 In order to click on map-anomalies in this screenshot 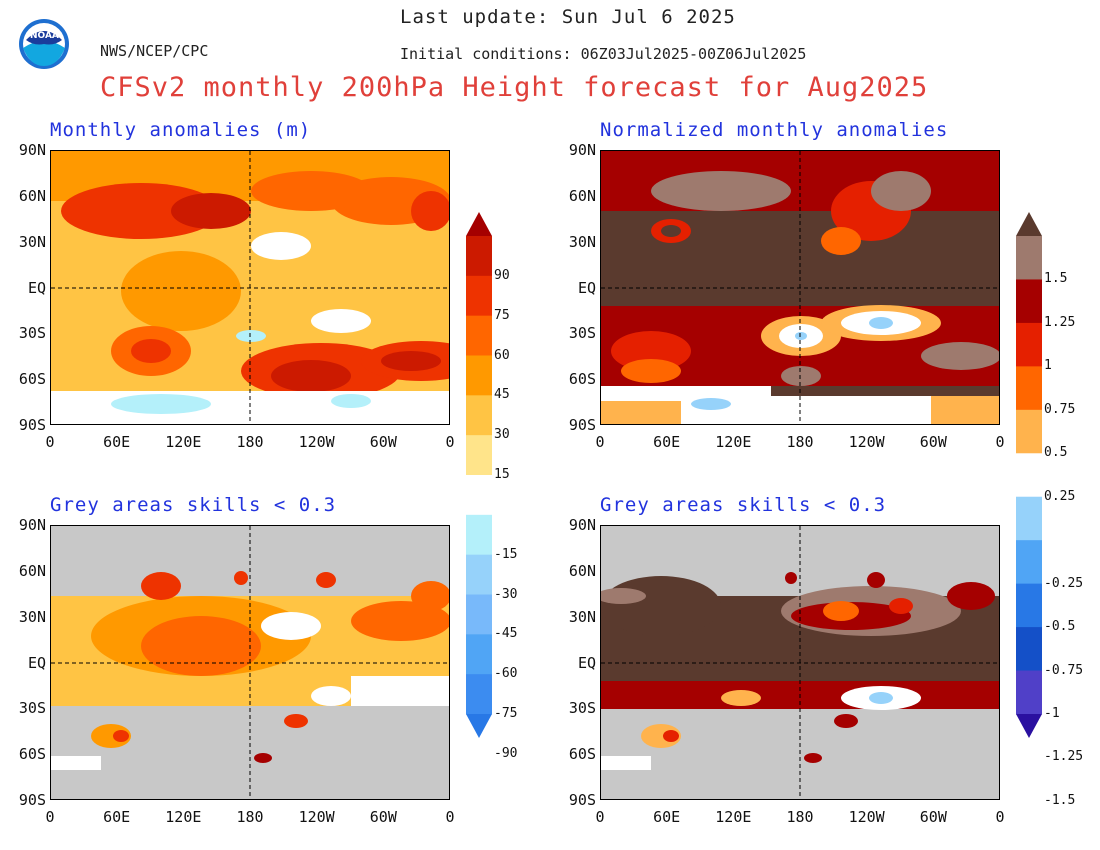, I will do `click(265, 287)`.